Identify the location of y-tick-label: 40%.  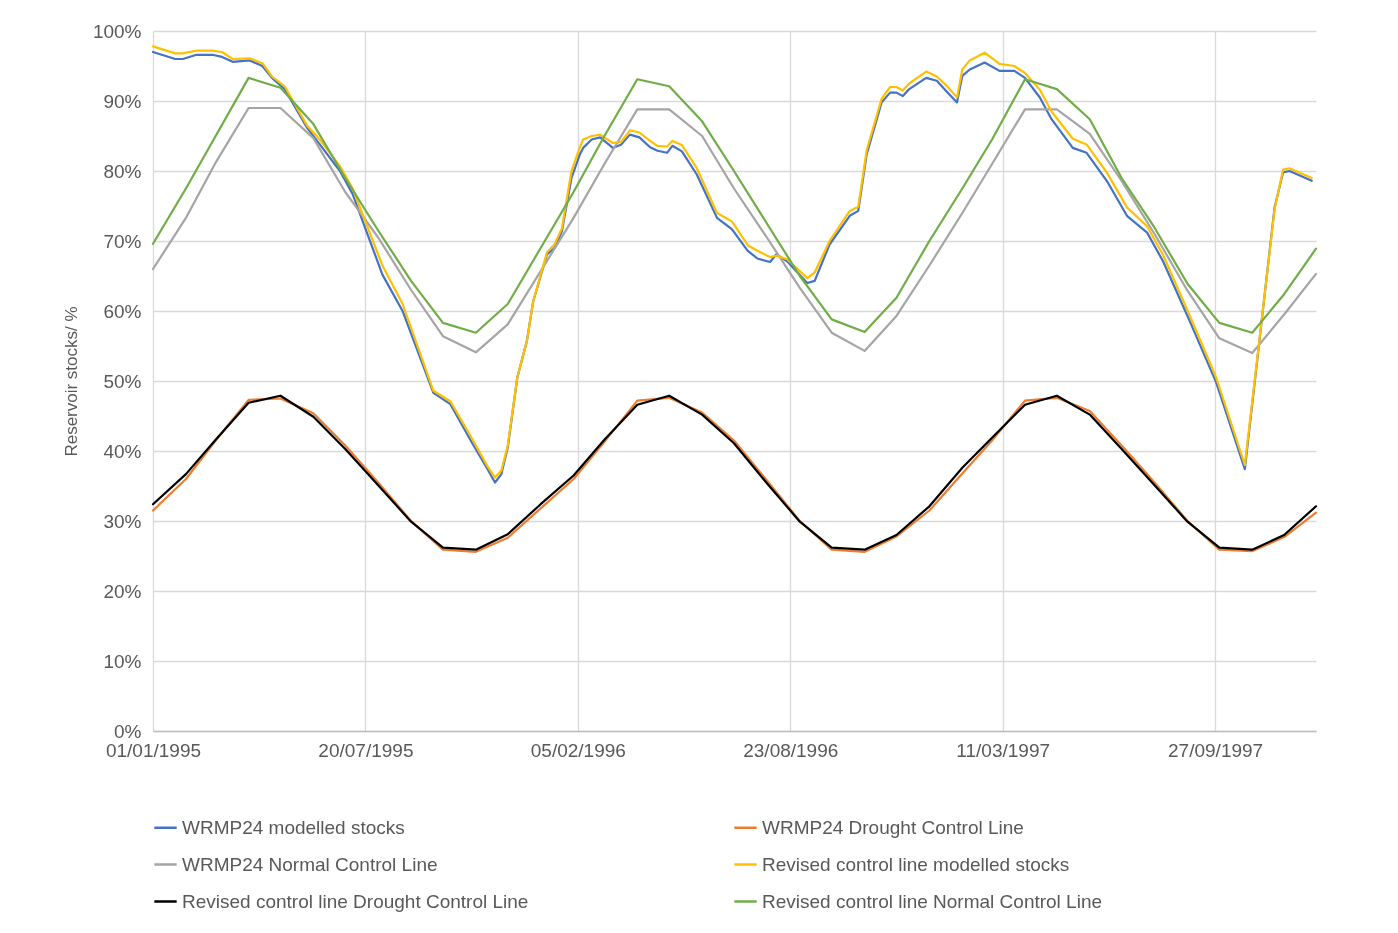
(122, 451).